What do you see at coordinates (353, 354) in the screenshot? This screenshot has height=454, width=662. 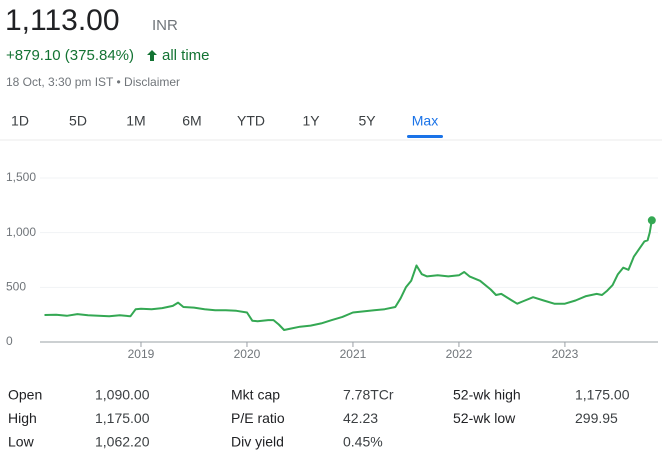 I see `x-tick-label: 2021` at bounding box center [353, 354].